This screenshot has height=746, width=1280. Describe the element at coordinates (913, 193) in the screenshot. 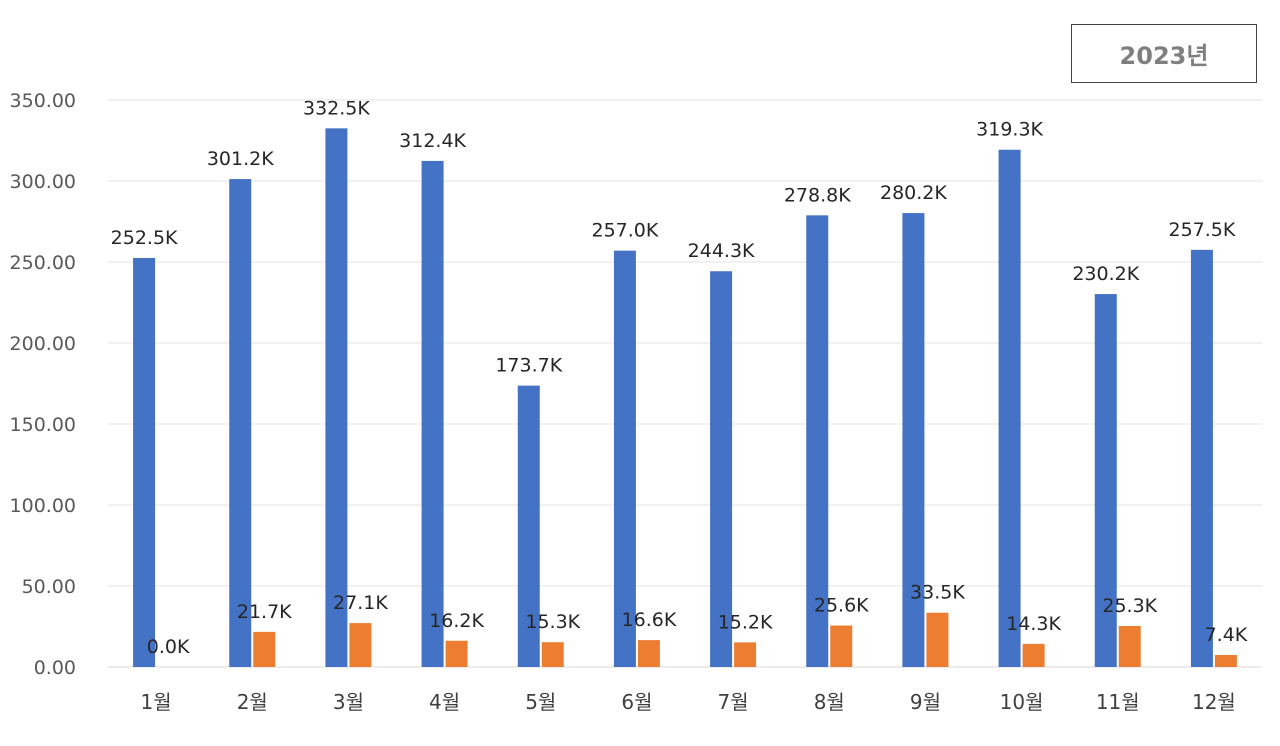

I see `data-label: 280.2K` at that location.